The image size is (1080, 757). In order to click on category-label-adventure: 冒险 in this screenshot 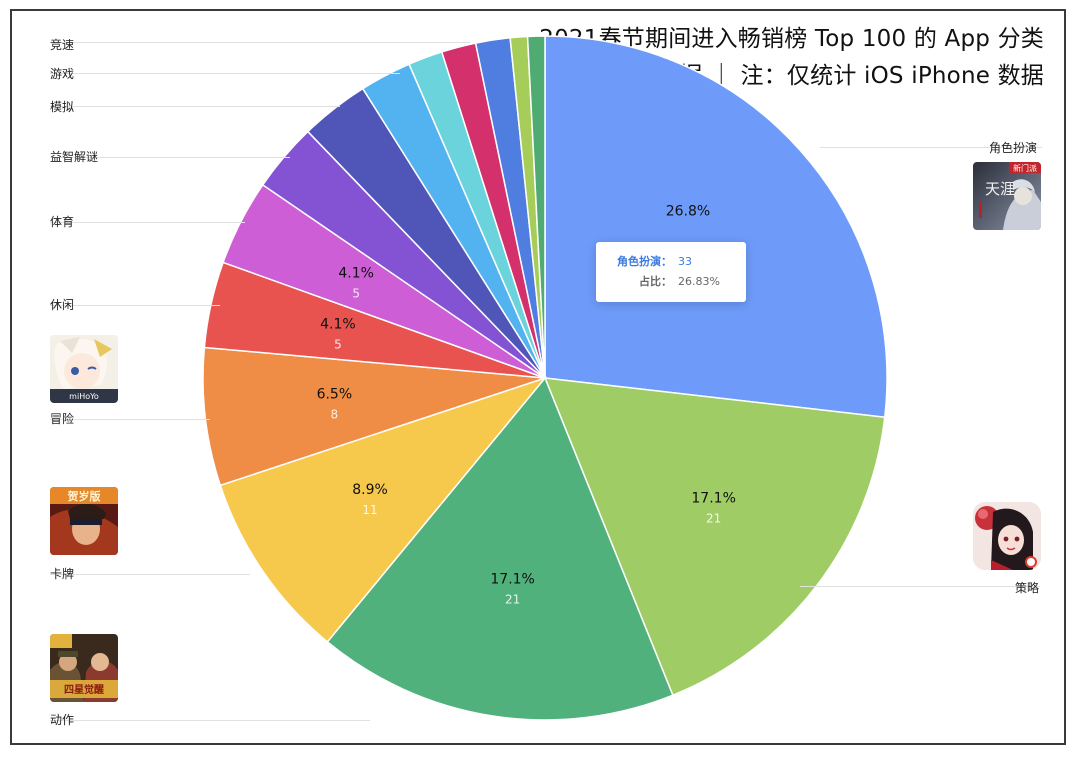, I will do `click(62, 419)`.